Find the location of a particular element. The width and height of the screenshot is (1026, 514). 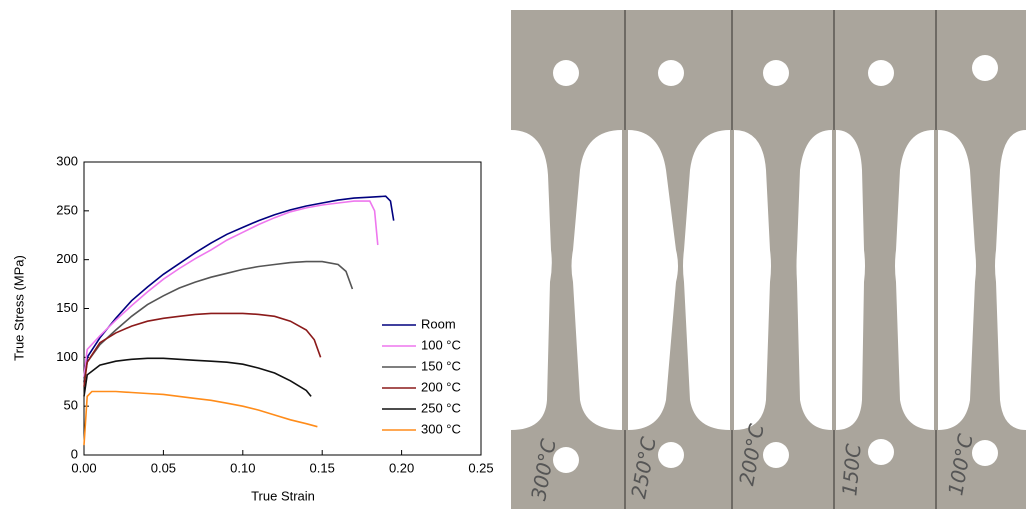

legend-label: 200 °C is located at coordinates (441, 386).